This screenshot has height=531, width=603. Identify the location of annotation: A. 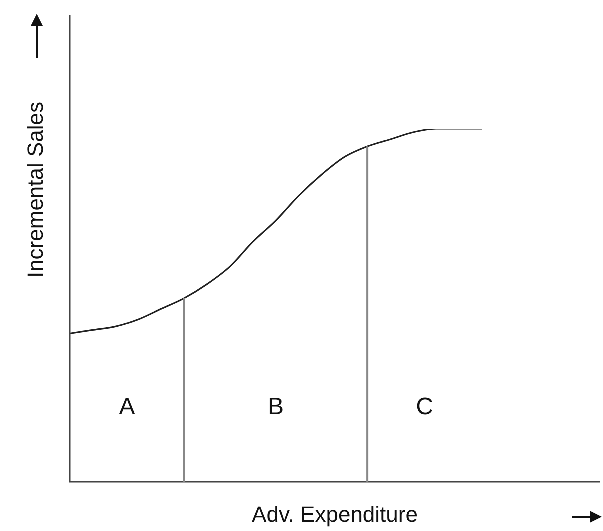
(127, 407).